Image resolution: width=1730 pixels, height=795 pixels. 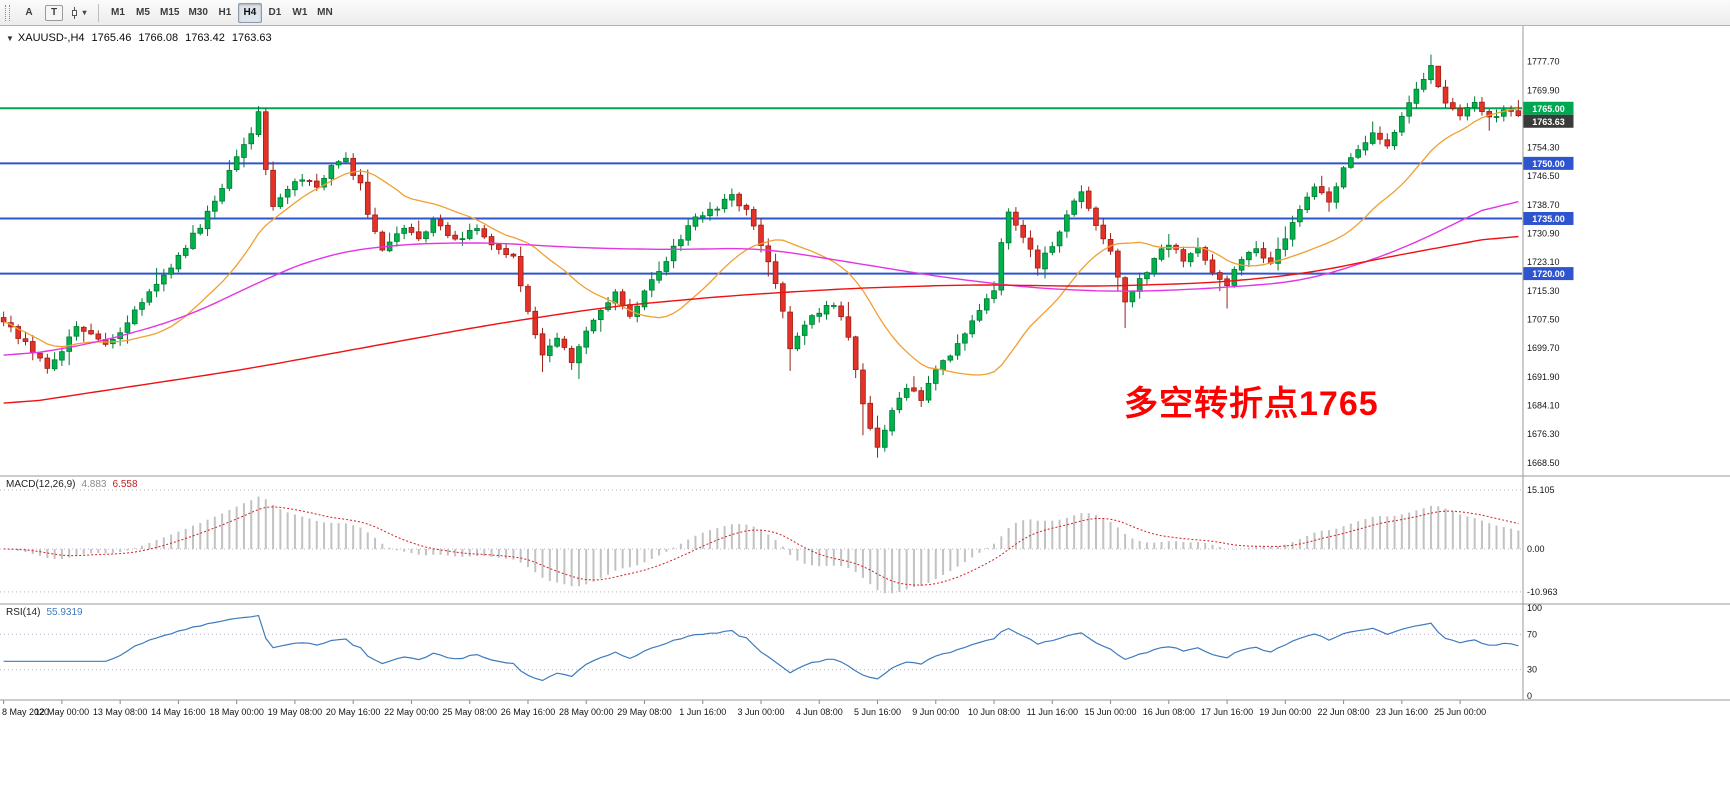 What do you see at coordinates (79, 13) in the screenshot?
I see `chart-type-dropdown-button: ▾` at bounding box center [79, 13].